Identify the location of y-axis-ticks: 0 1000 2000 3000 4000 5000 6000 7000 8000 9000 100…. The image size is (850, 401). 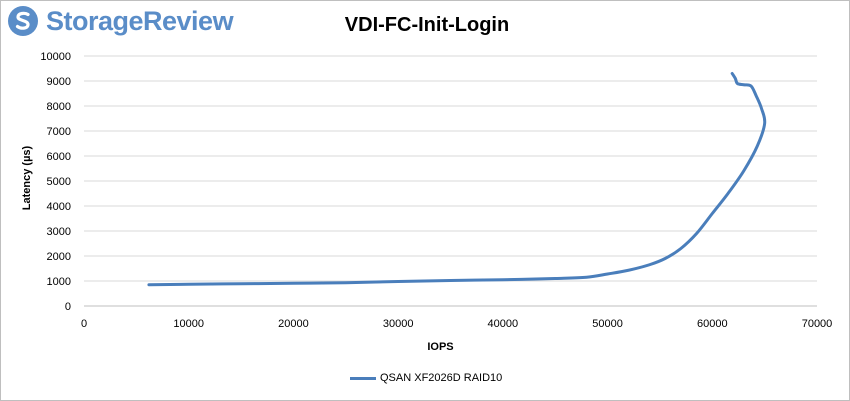
(55, 182).